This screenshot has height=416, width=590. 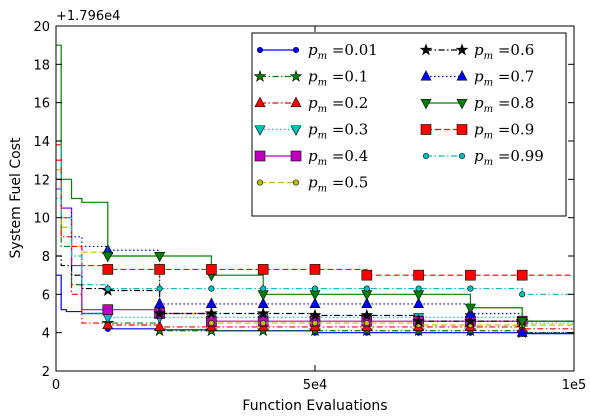 I want to click on legend-entry: pm =0.6, so click(x=476, y=51).